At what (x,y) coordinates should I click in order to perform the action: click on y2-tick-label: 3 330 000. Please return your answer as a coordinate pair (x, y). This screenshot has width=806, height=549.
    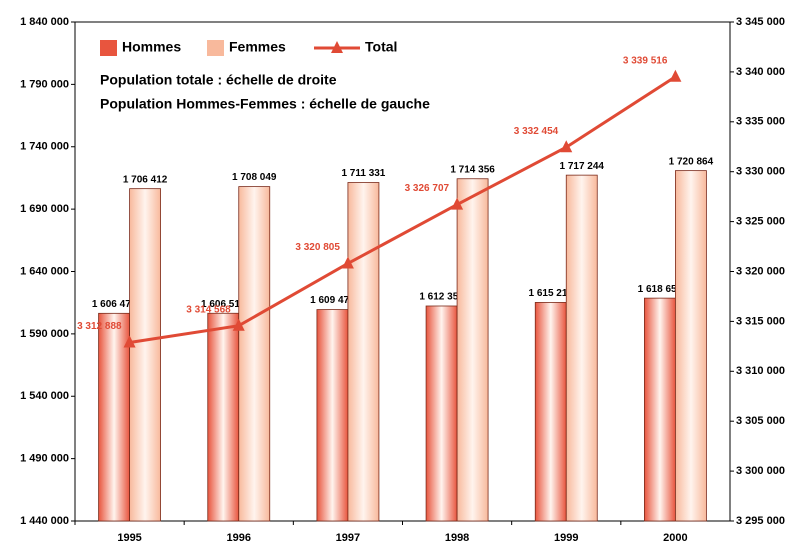
    Looking at the image, I should click on (760, 172).